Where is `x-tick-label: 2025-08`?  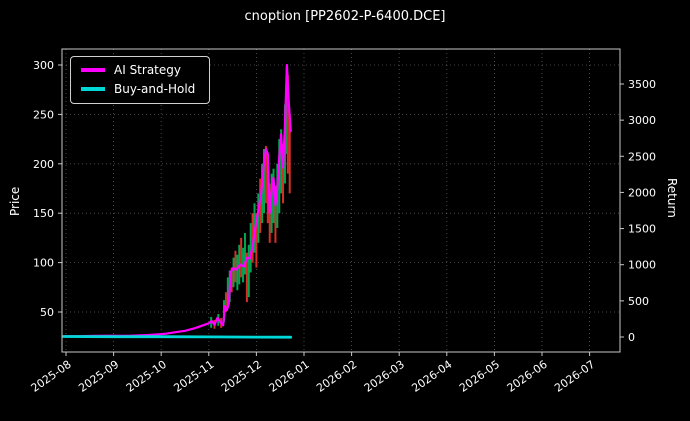 x-tick-label: 2025-08 is located at coordinates (51, 376).